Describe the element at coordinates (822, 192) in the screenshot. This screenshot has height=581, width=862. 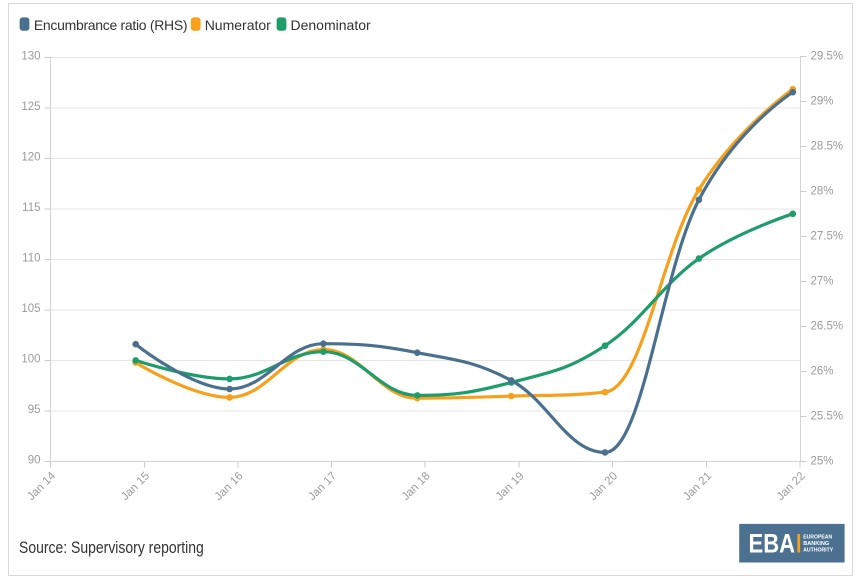
I see `svg-text: 28%` at that location.